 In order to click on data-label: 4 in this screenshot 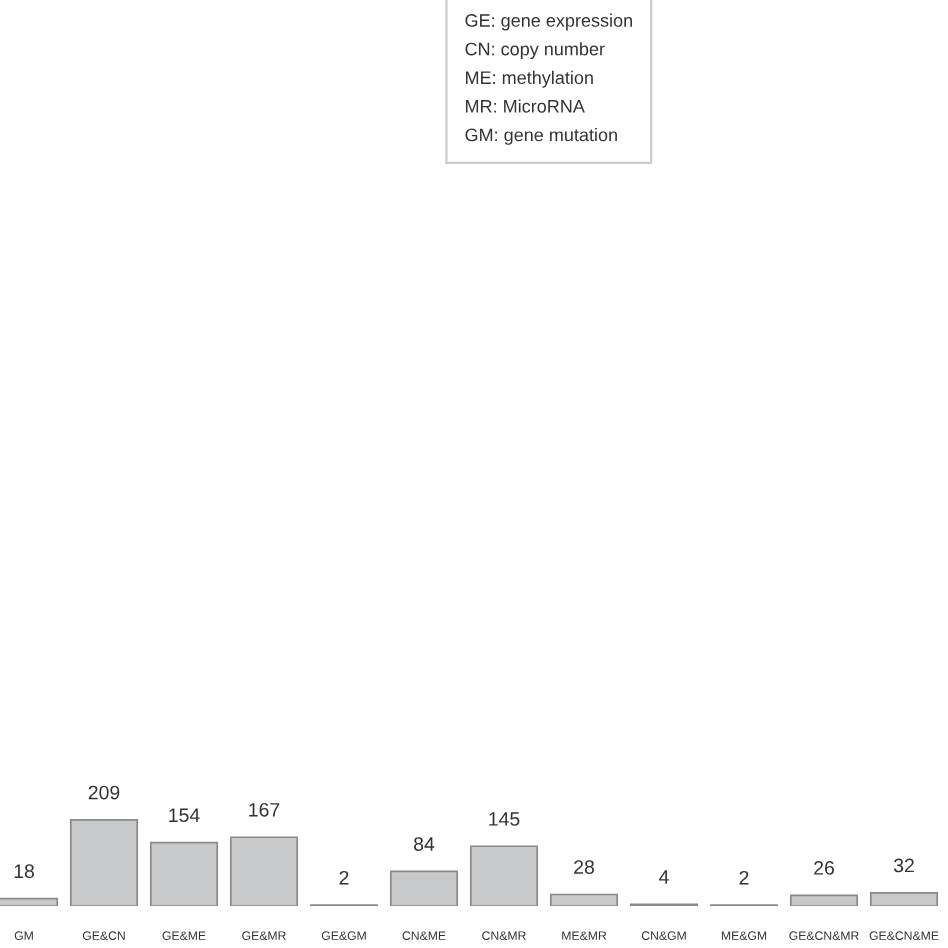, I will do `click(664, 877)`.